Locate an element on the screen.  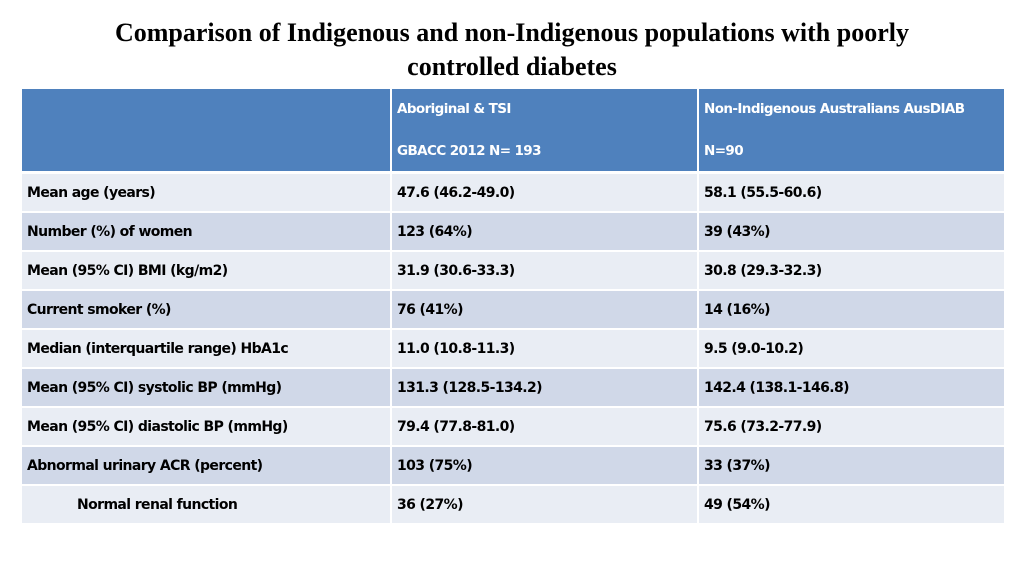
non-indigenous-value: 142.4 (138.1-146.8) is located at coordinates (851, 387).